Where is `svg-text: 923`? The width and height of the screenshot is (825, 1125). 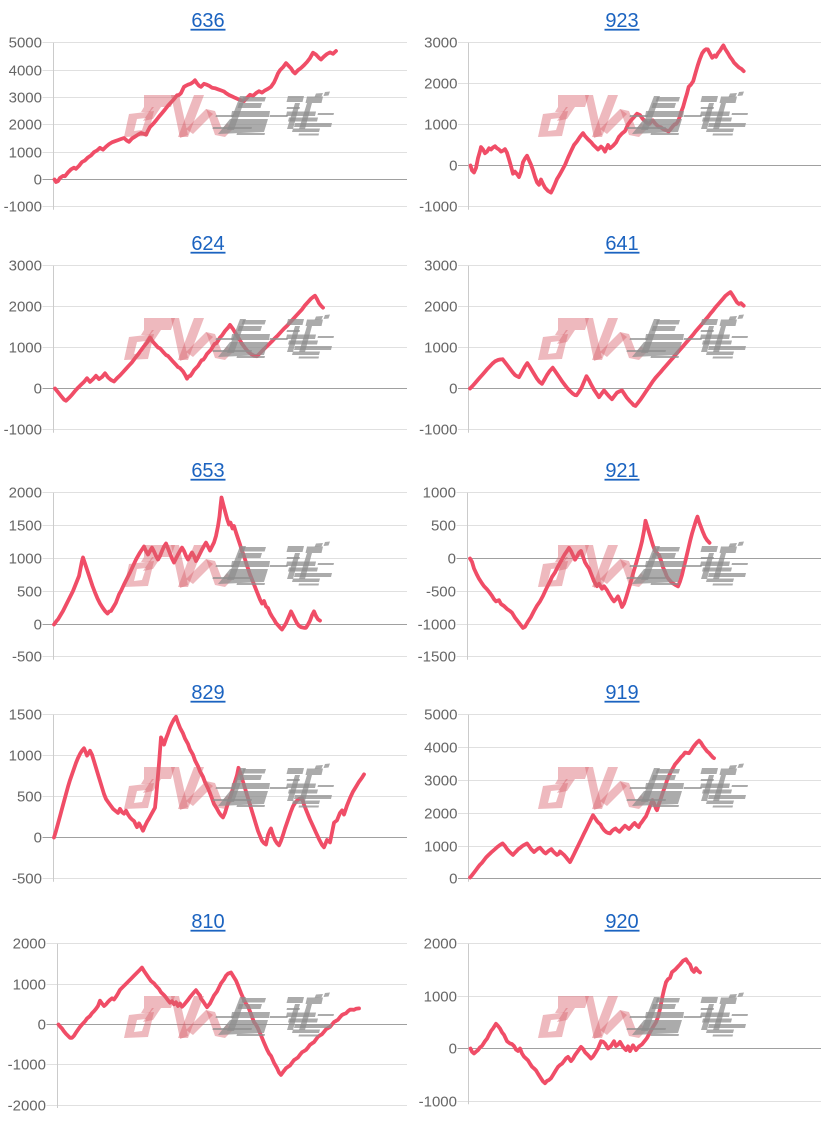
svg-text: 923 is located at coordinates (621, 21).